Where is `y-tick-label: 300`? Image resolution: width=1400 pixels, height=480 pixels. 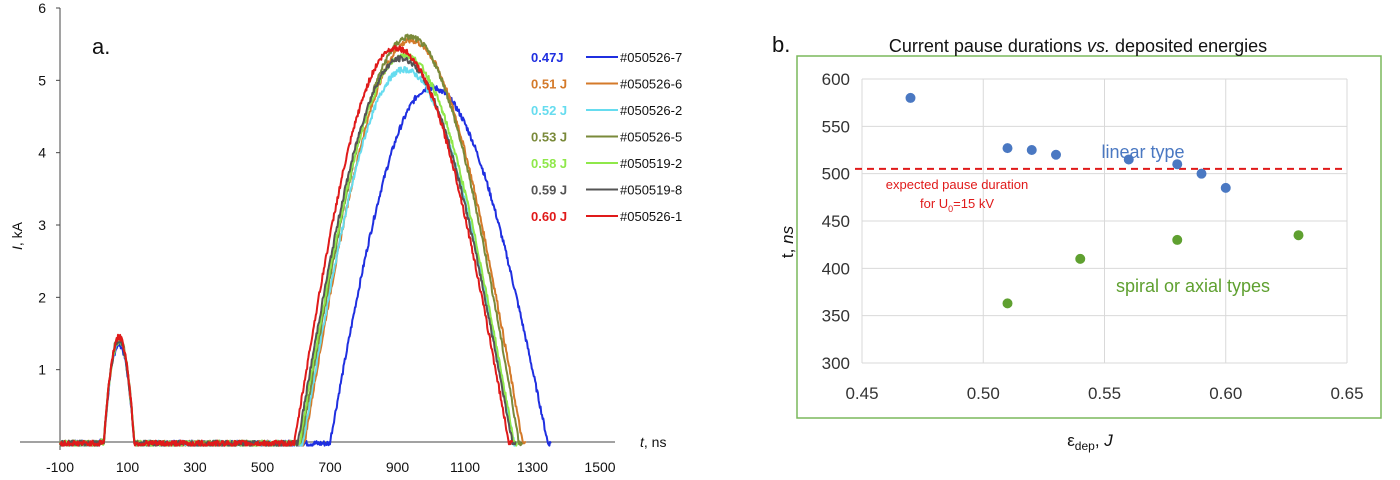 y-tick-label: 300 is located at coordinates (836, 363).